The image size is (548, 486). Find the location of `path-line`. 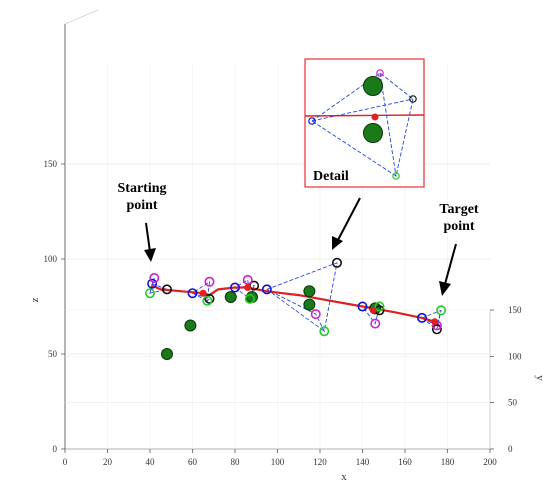

path-line is located at coordinates (295, 305).